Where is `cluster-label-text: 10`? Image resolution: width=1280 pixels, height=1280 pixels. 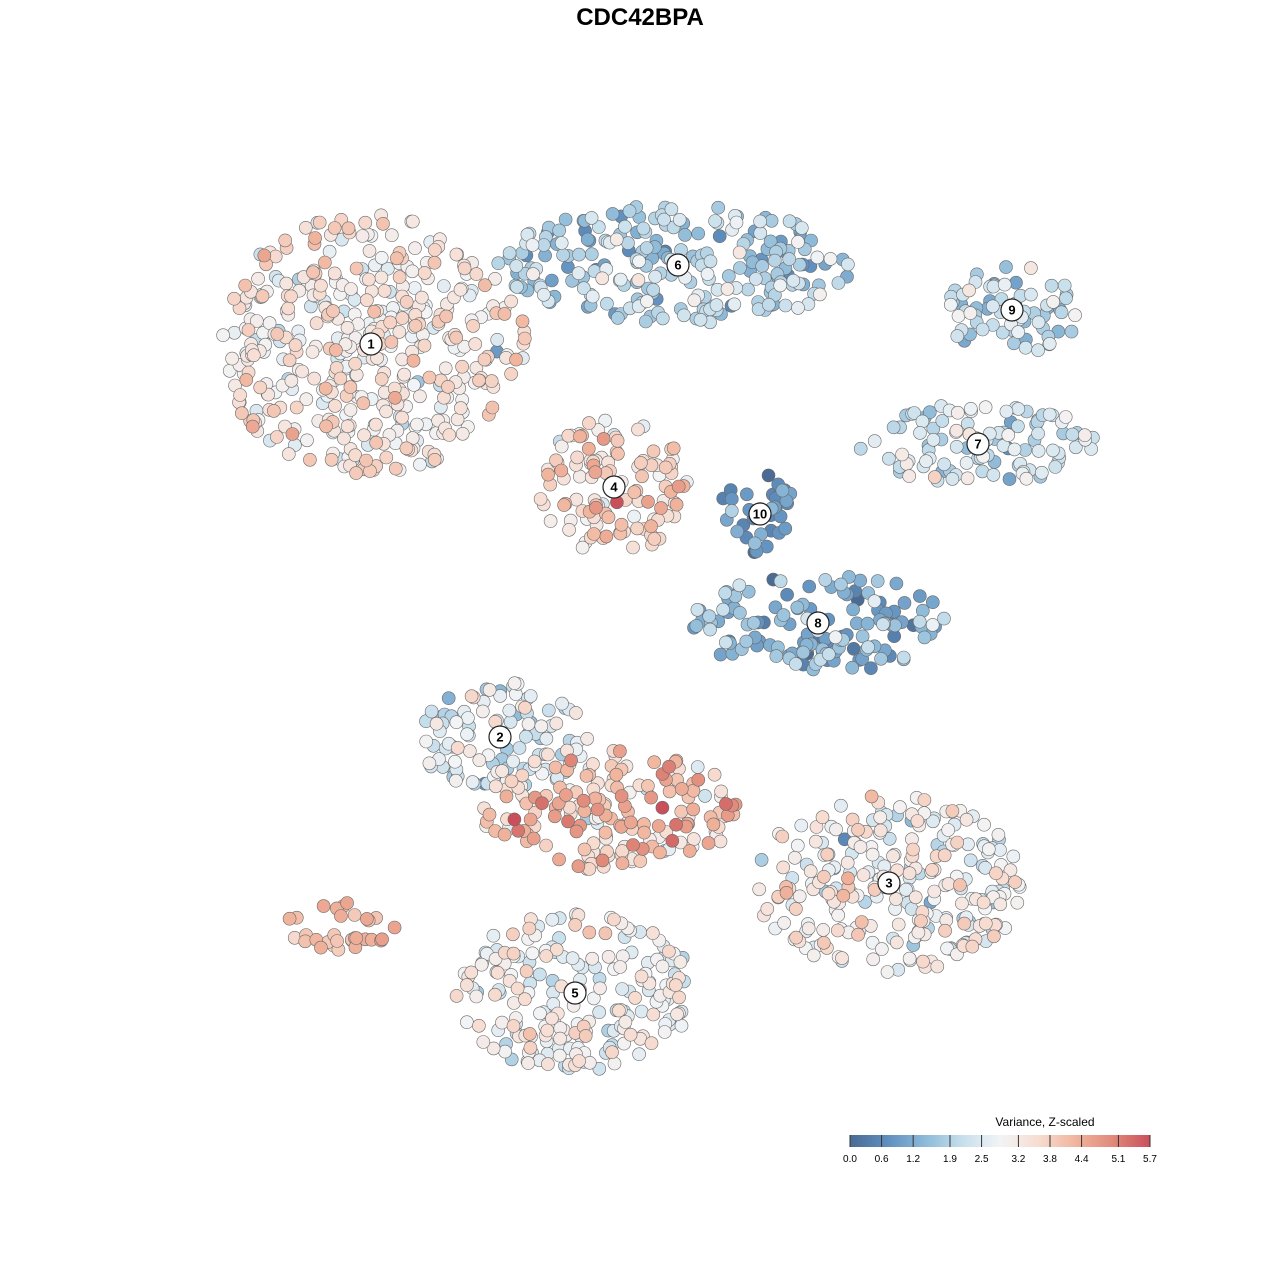 cluster-label-text: 10 is located at coordinates (760, 514).